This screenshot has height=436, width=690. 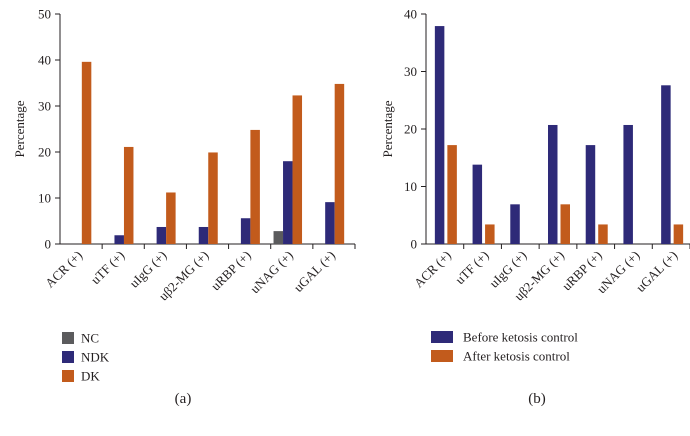 I want to click on legend-label: After ketosis control, so click(x=516, y=356).